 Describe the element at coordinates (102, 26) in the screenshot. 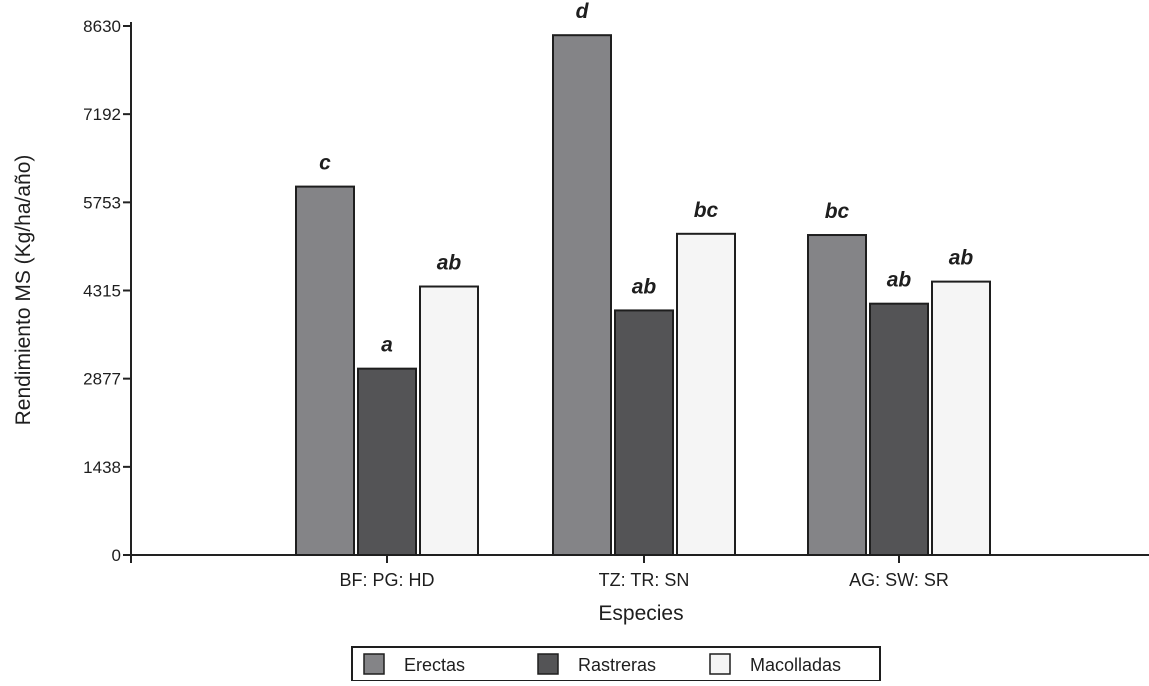

I see `y-tick-label: 8630` at that location.